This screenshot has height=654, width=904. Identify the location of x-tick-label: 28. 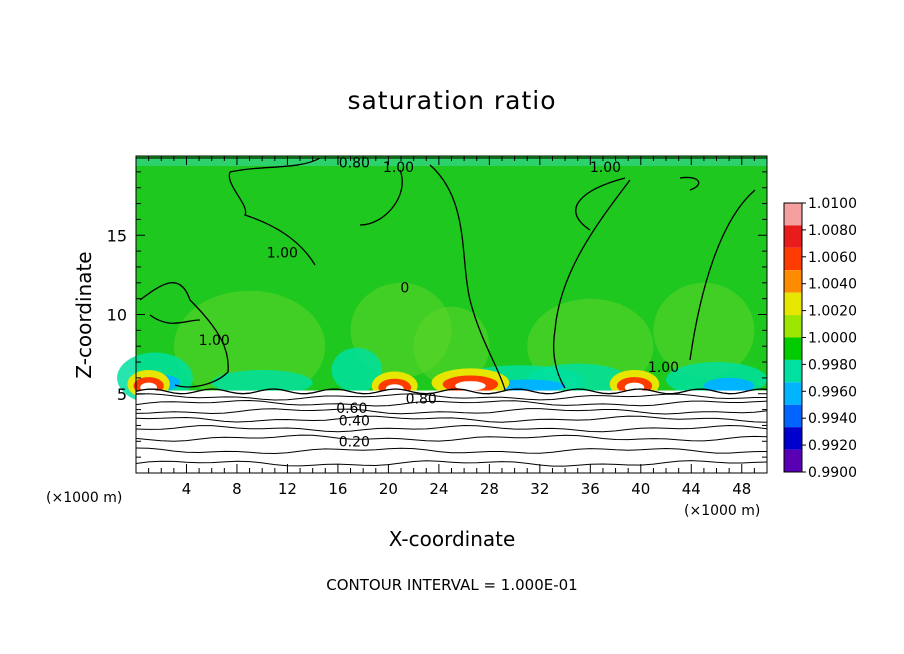
(489, 489).